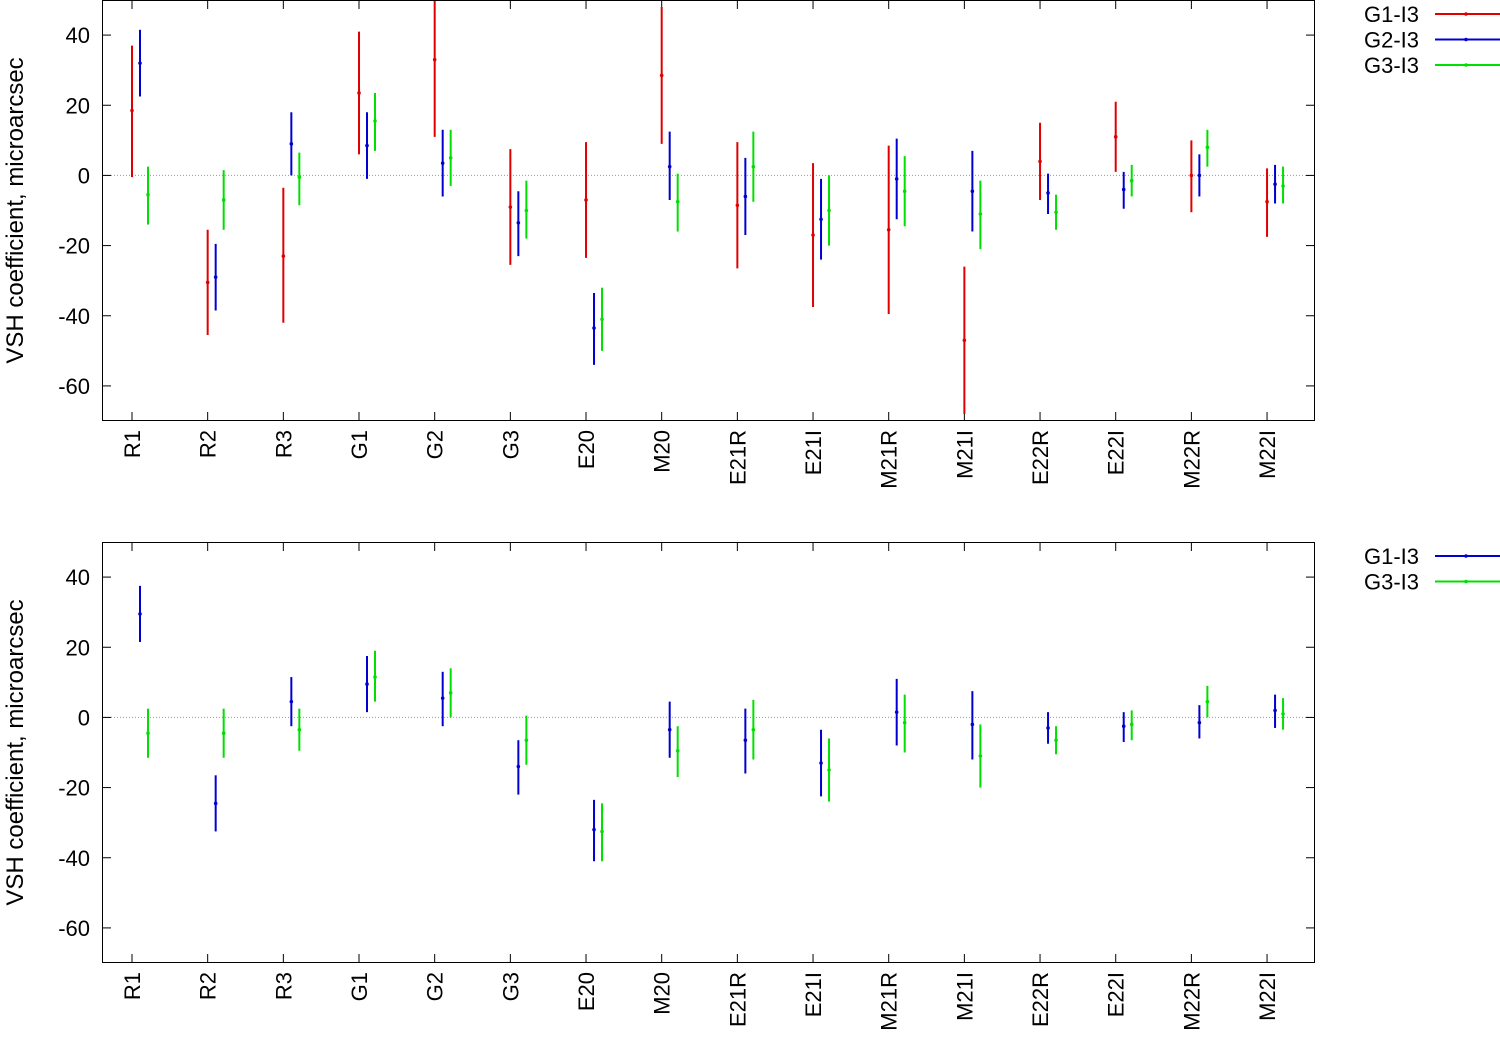 This screenshot has height=1045, width=1500. Describe the element at coordinates (1391, 582) in the screenshot. I see `legend-label: G3-I3` at that location.